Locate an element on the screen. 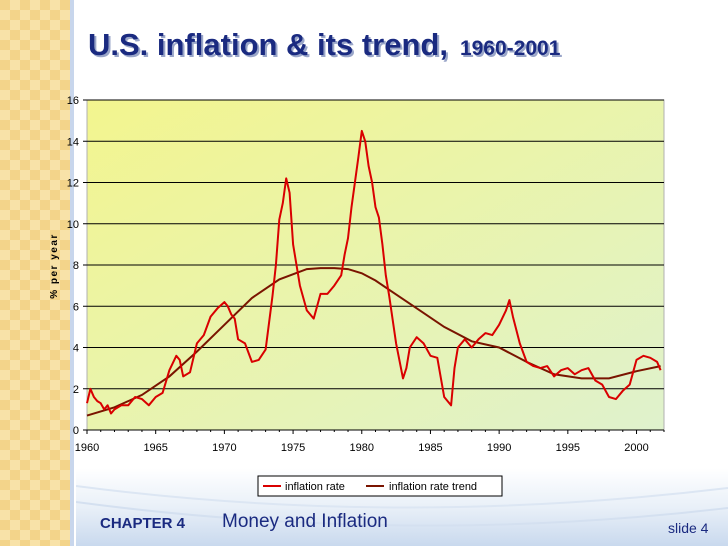 The width and height of the screenshot is (728, 551). x-tick-label: 1985 is located at coordinates (430, 448).